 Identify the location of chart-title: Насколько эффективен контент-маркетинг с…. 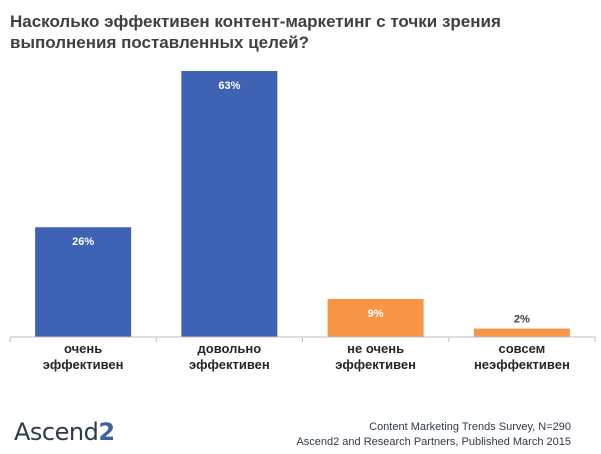
(255, 32).